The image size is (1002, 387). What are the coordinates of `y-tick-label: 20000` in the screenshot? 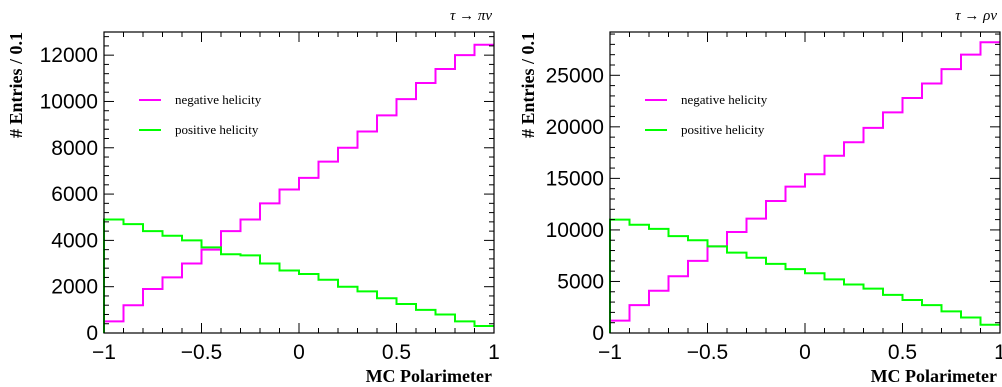 It's located at (575, 127).